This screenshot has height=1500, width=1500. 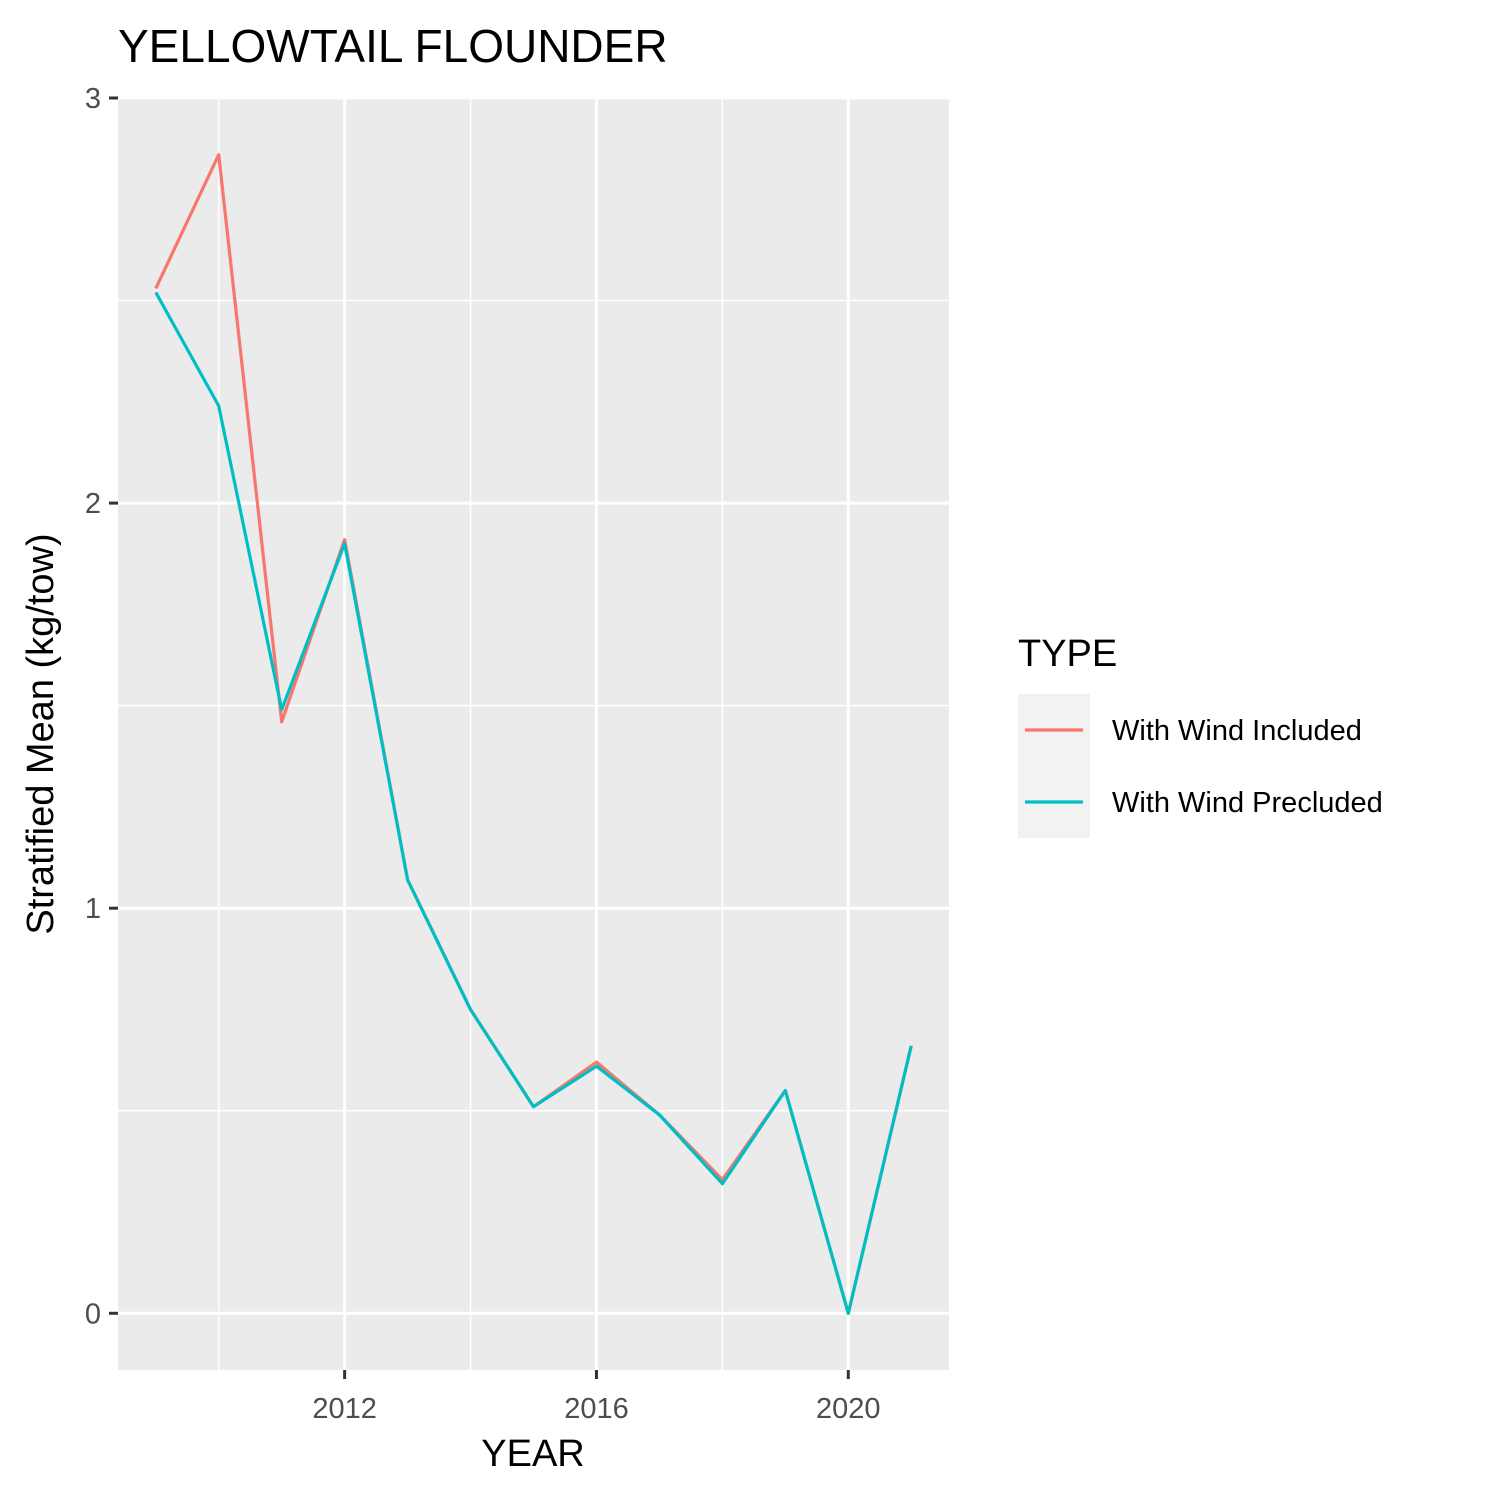 What do you see at coordinates (1054, 766) in the screenshot?
I see `legend-key-background` at bounding box center [1054, 766].